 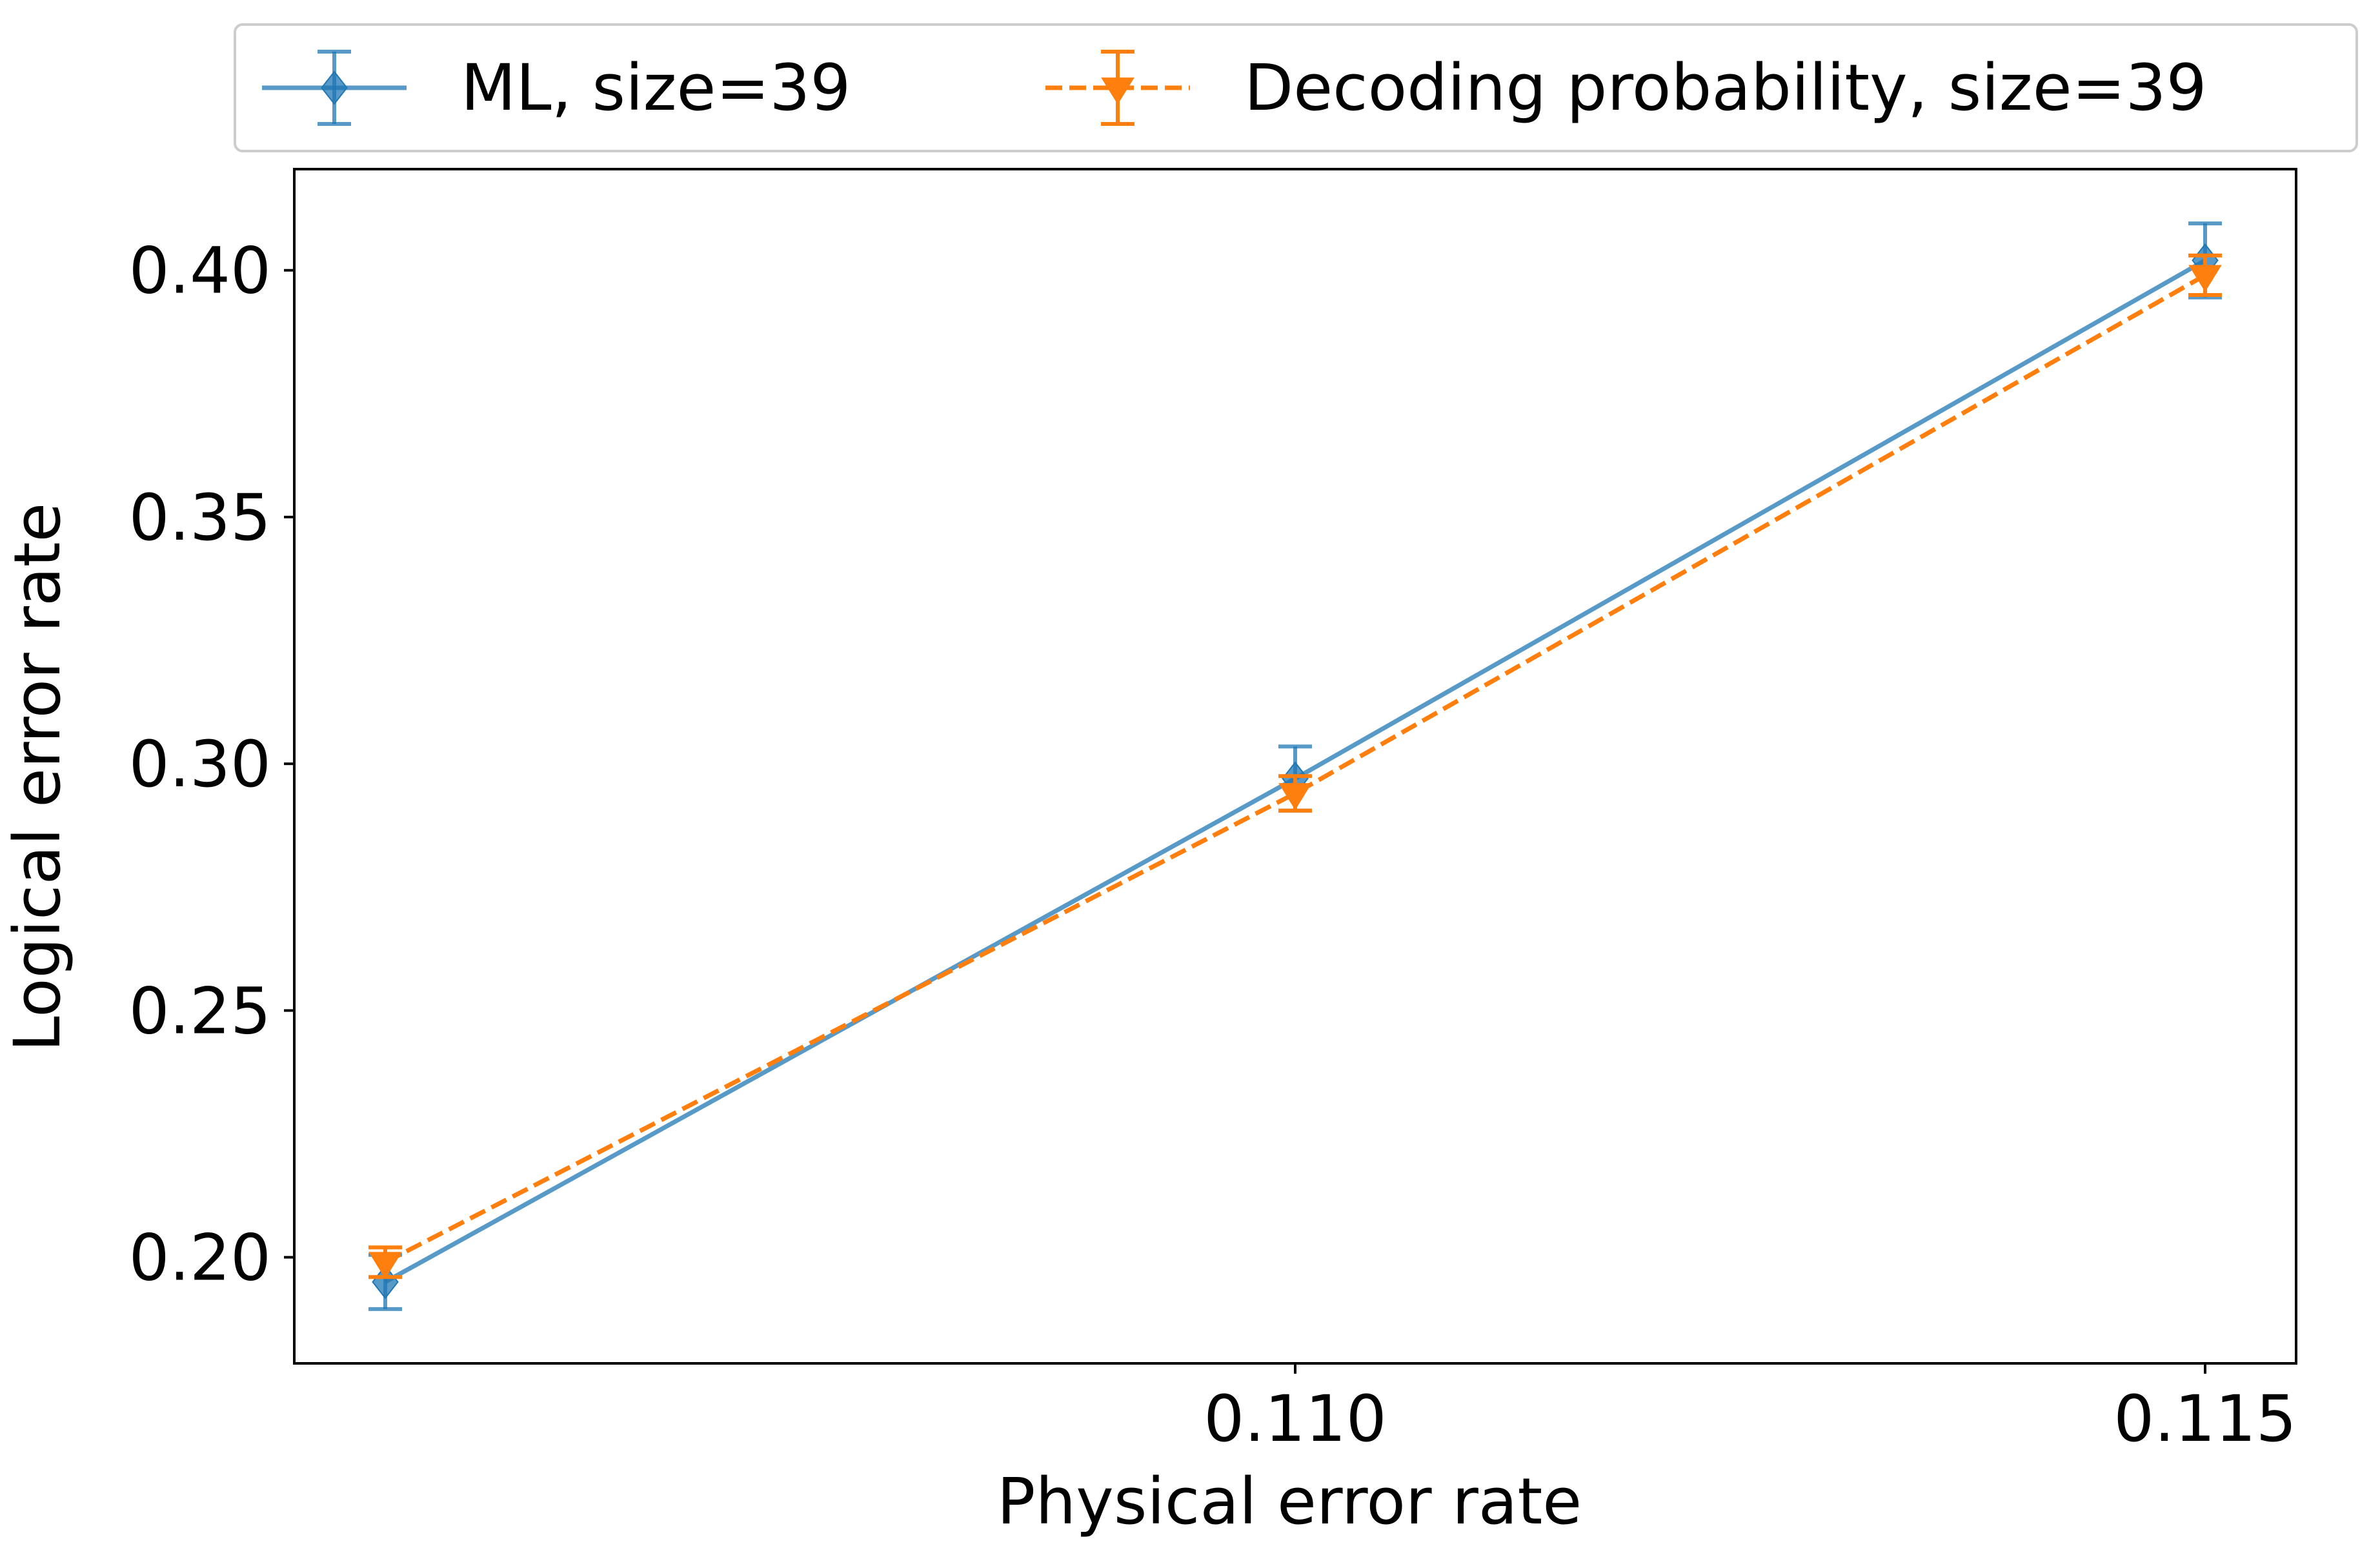 I want to click on x-tick-label: 0.110, so click(x=1295, y=1419).